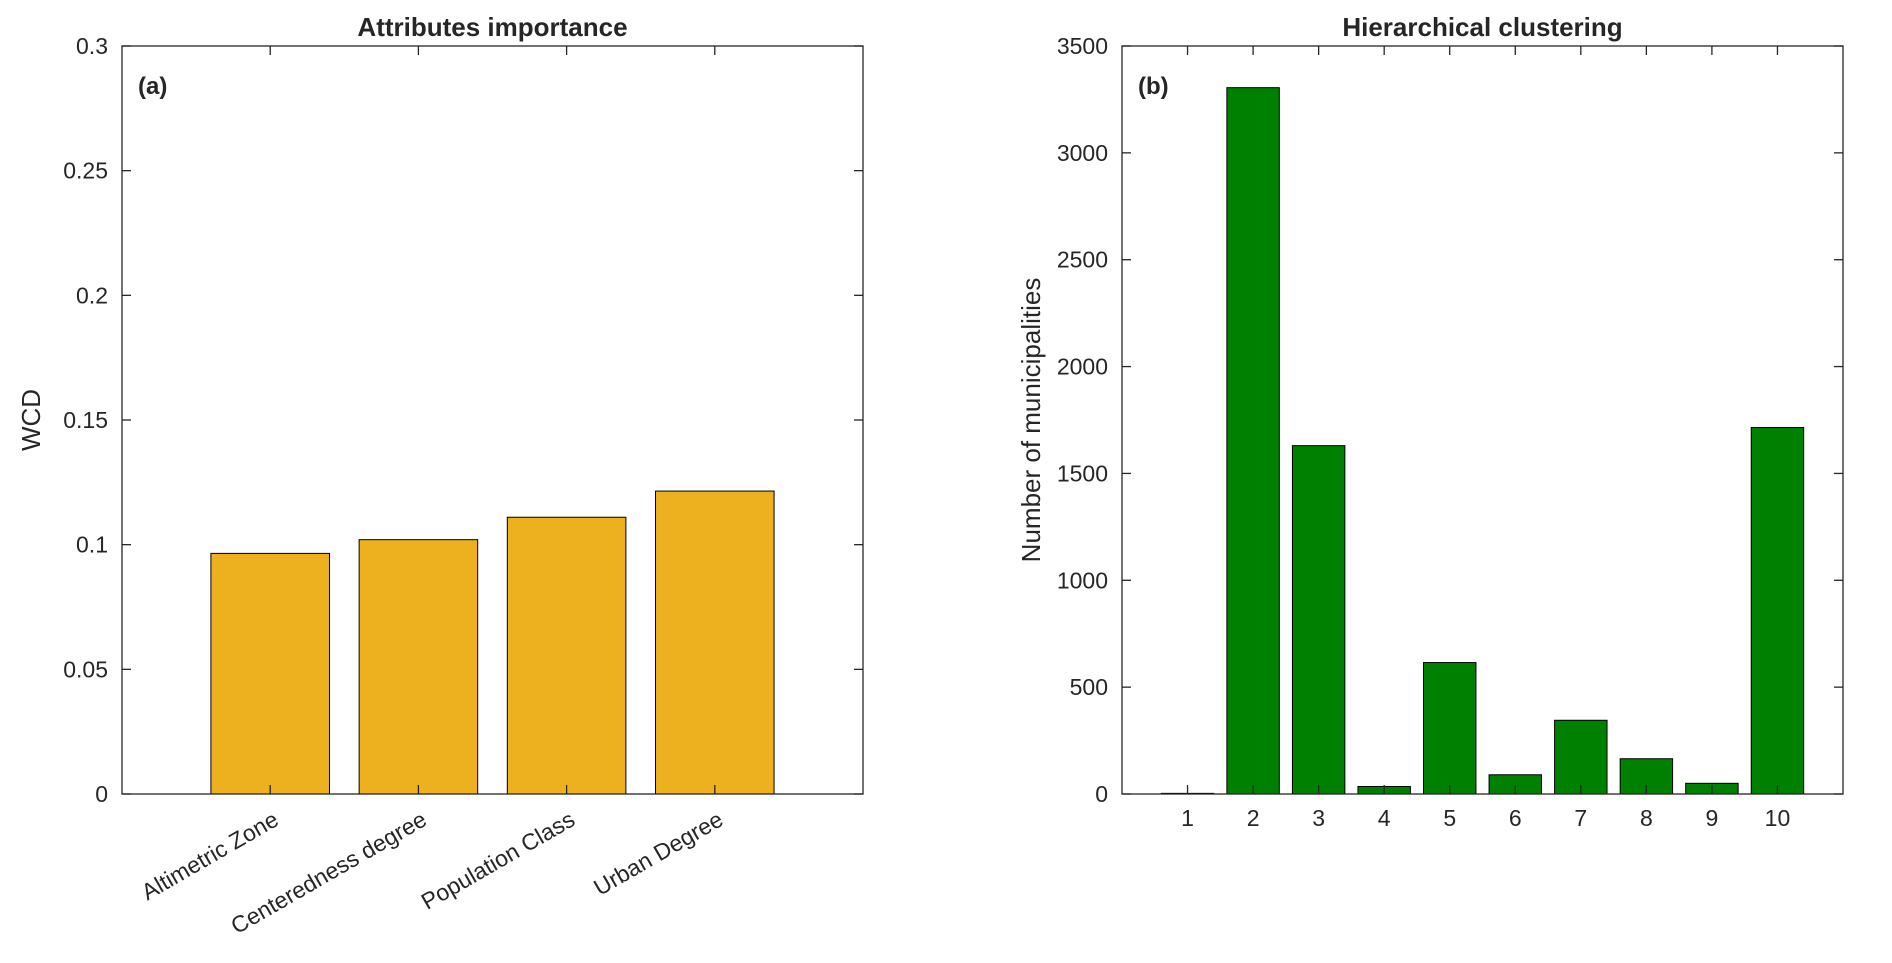 The width and height of the screenshot is (1892, 963). Describe the element at coordinates (92, 545) in the screenshot. I see `y-tick-label: 0.1` at that location.